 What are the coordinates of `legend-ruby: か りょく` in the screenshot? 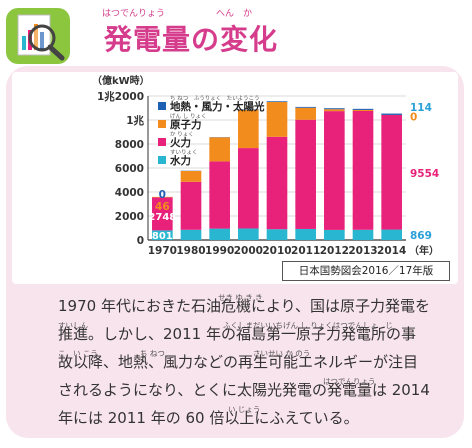 It's located at (182, 134).